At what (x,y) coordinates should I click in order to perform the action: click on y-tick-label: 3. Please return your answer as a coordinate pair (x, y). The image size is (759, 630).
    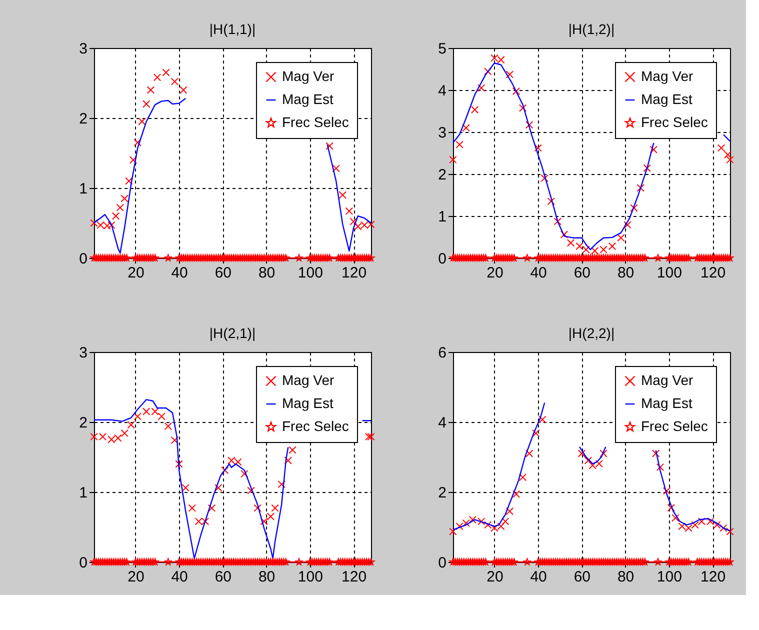
    Looking at the image, I should click on (83, 49).